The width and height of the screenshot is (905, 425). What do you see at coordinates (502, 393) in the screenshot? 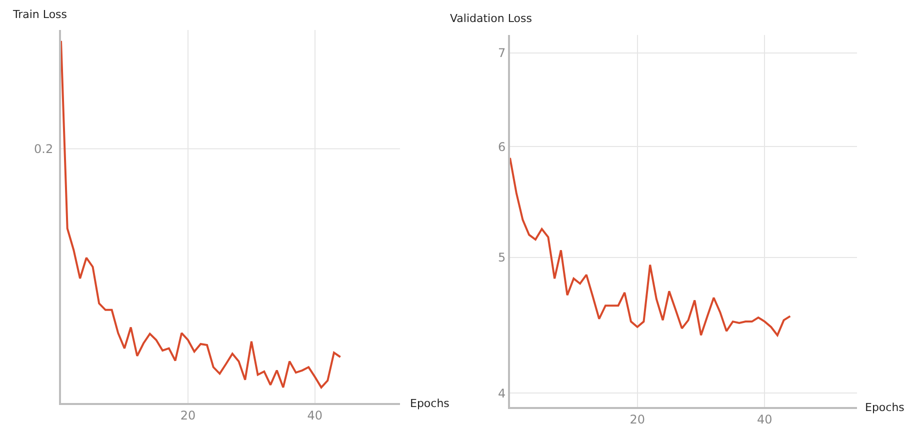
I see `y-tick-label: 4` at bounding box center [502, 393].